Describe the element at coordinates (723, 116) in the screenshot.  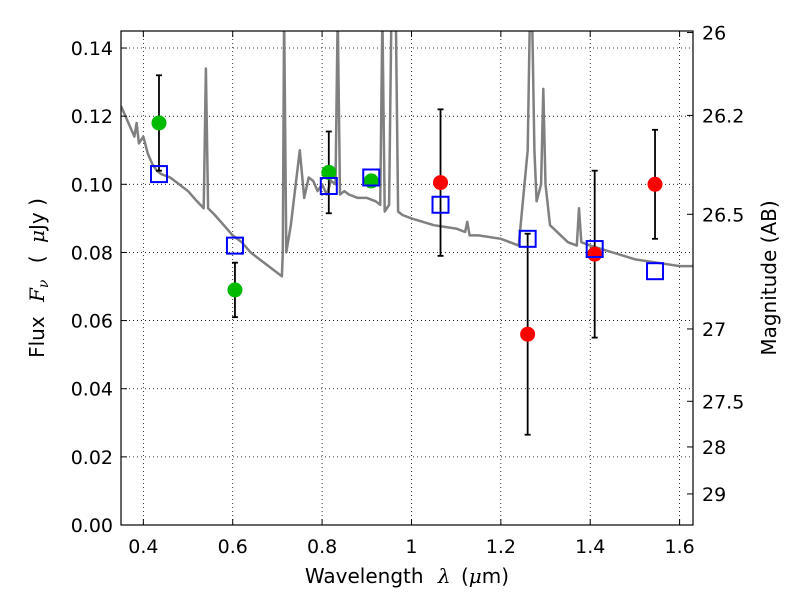
I see `right-tick-label: 26.2` at that location.